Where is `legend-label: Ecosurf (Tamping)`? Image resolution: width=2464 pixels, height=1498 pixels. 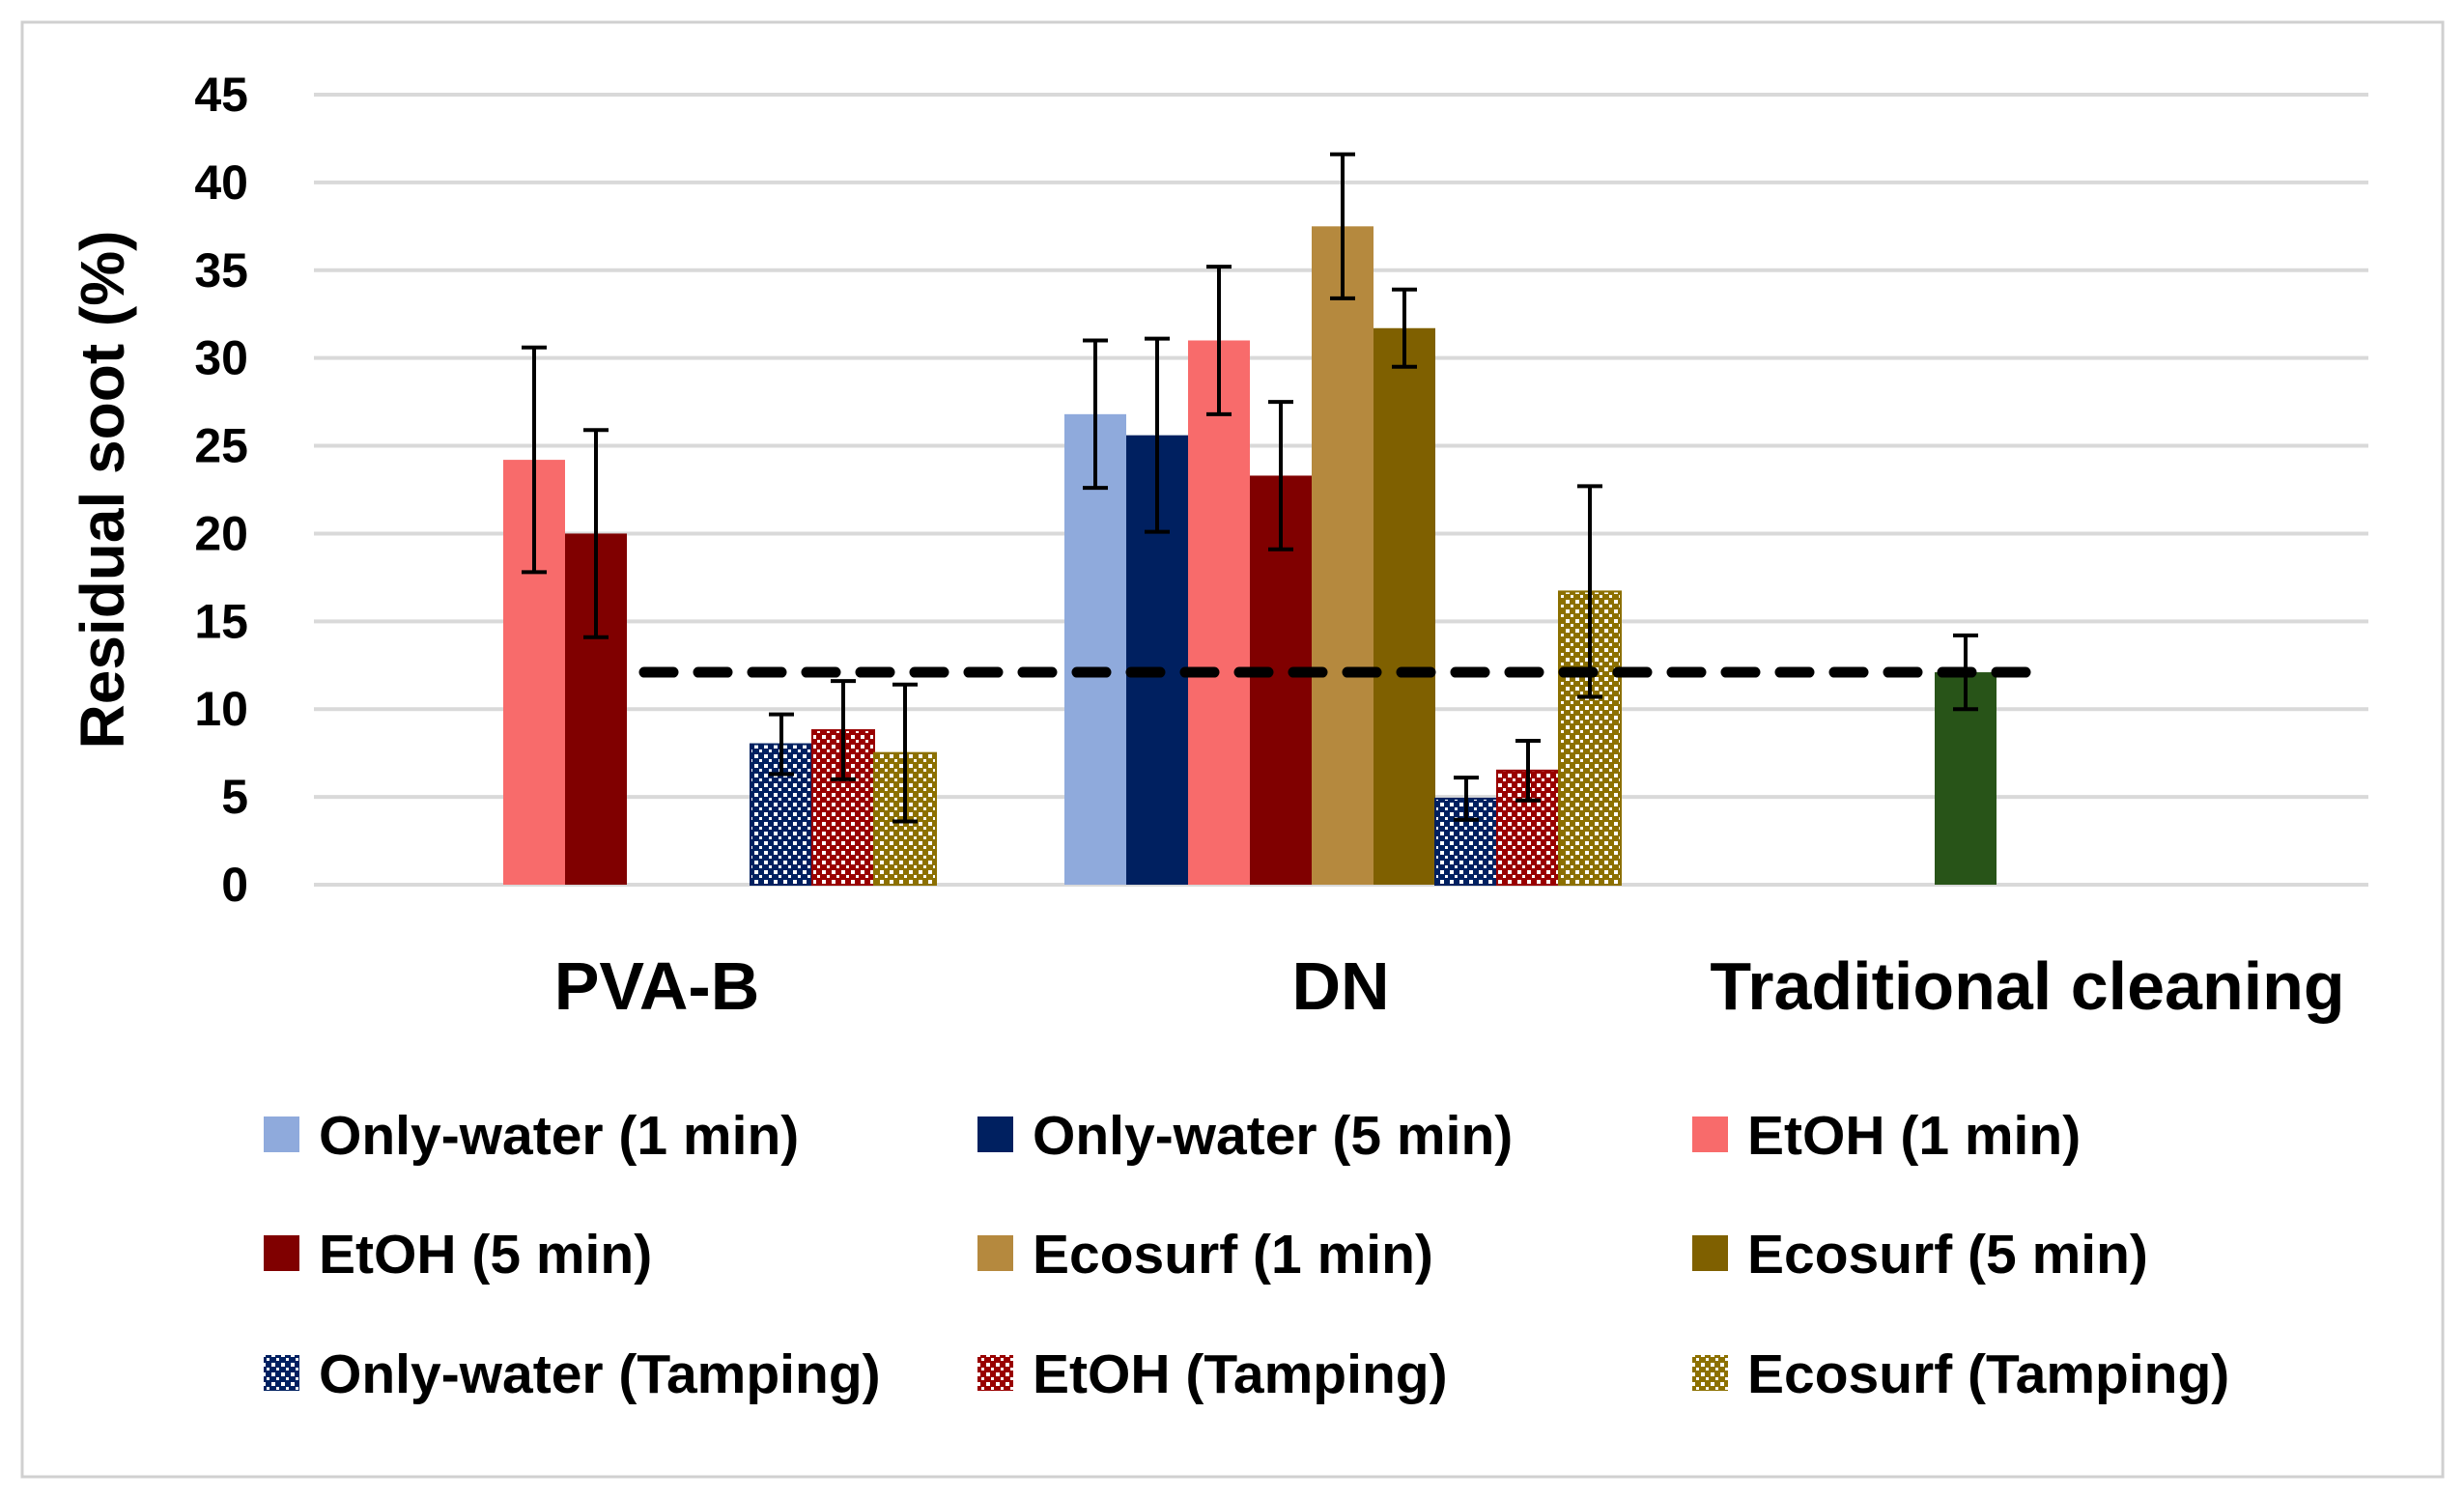
legend-label: Ecosurf (Tamping) is located at coordinates (1988, 1374).